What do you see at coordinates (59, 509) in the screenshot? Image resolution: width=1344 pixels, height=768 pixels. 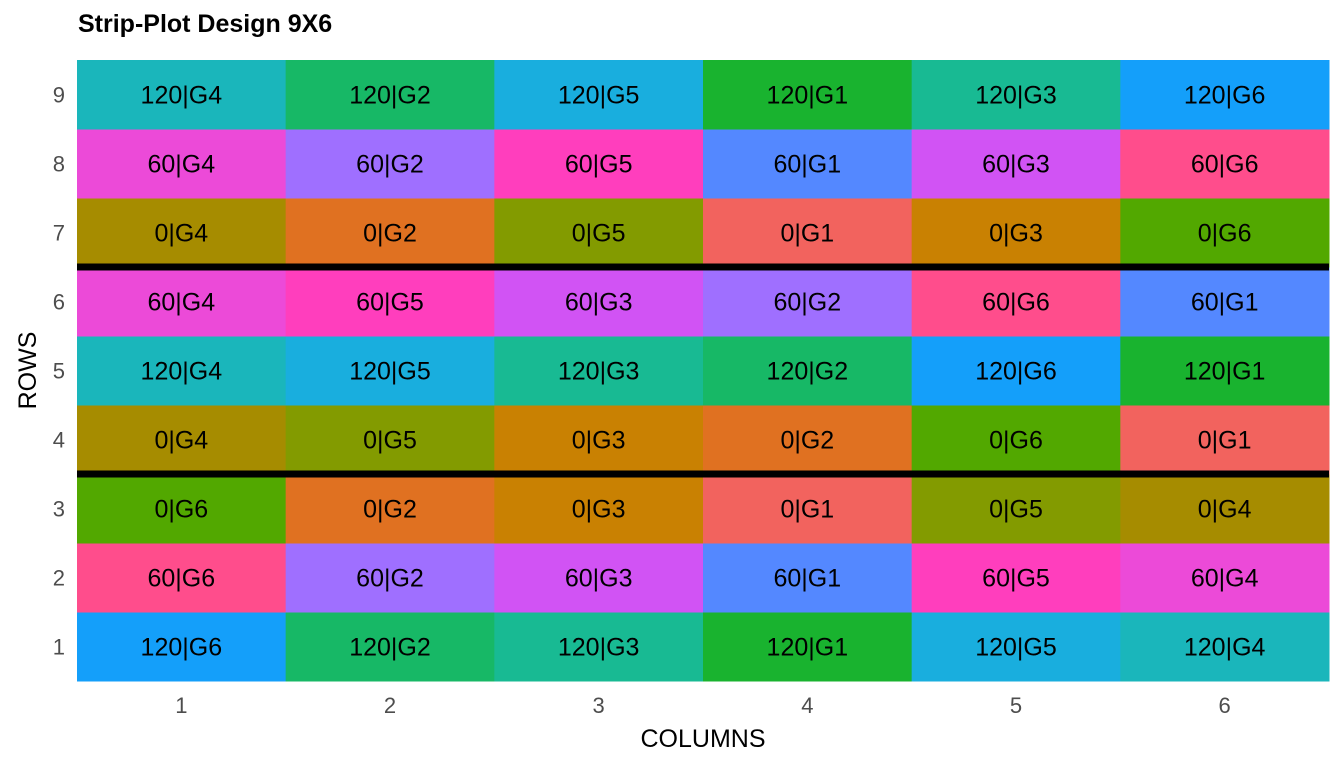 I see `y-tick-label: 3` at bounding box center [59, 509].